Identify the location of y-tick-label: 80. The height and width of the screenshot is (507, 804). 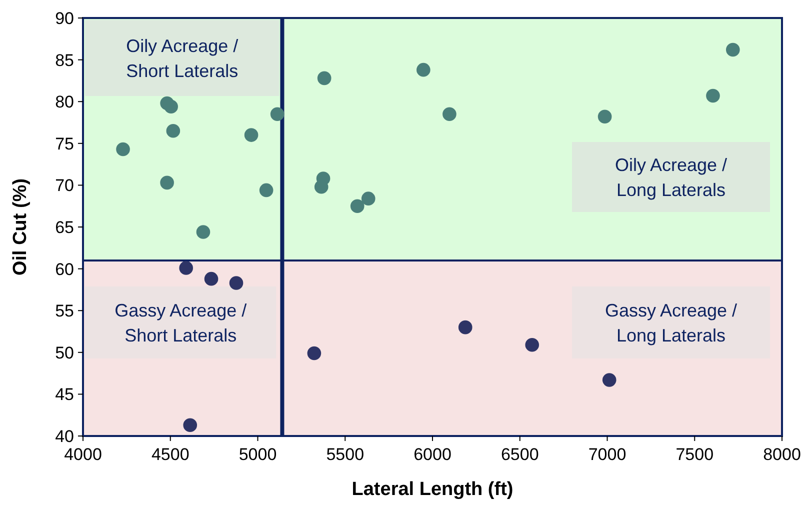
(64, 102).